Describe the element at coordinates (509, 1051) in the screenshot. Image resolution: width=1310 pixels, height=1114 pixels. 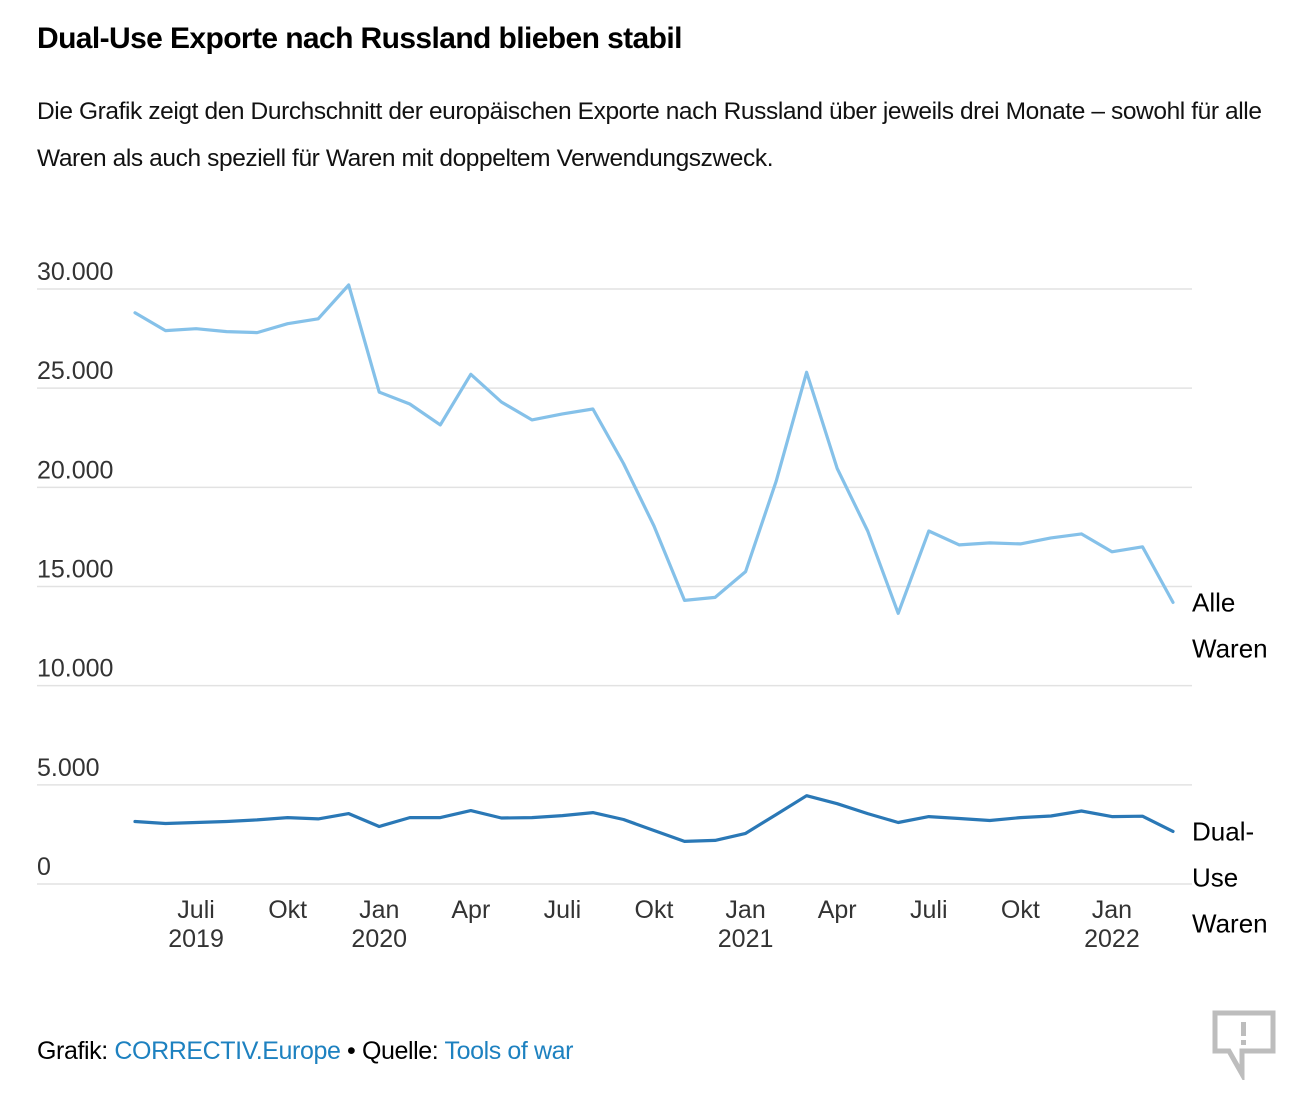
I see `tools-of-war-link: Tools of war` at that location.